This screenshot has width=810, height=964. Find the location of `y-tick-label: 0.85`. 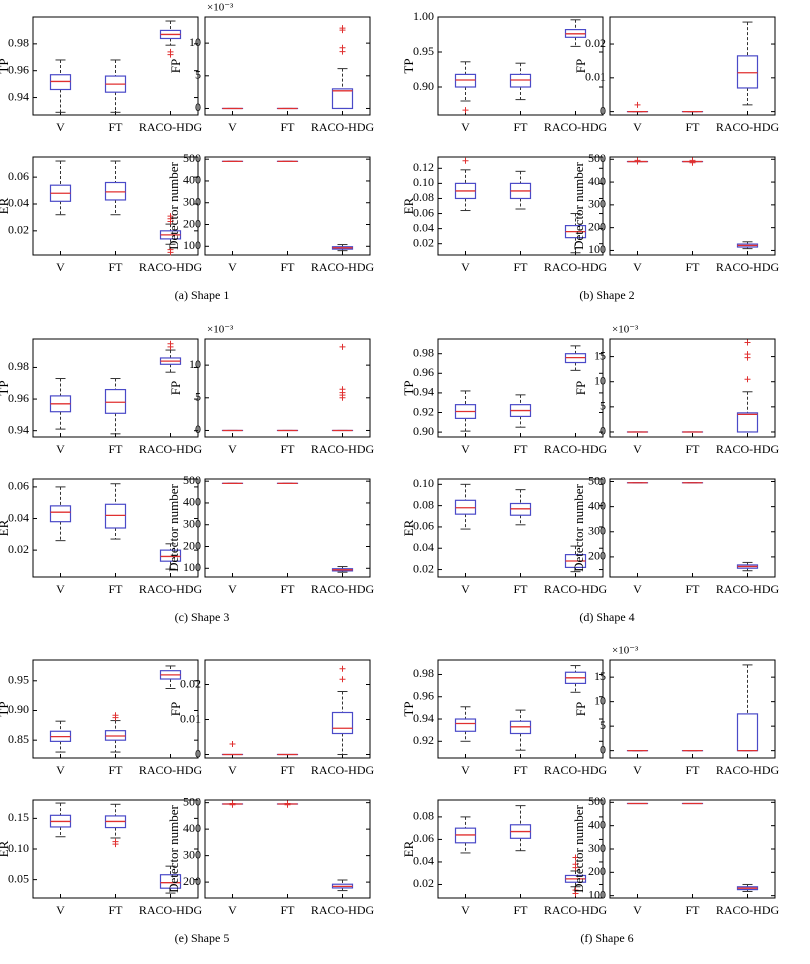

y-tick-label: 0.85 is located at coordinates (18, 739).